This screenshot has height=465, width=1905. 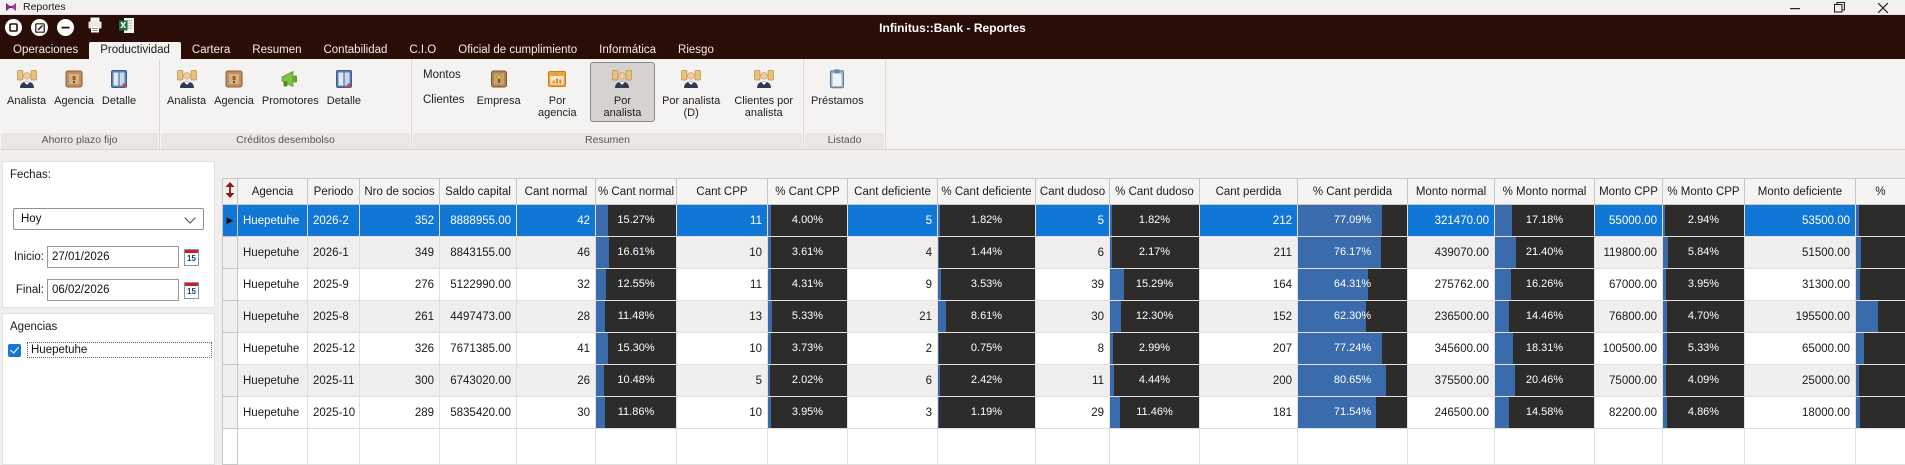 What do you see at coordinates (478, 316) in the screenshot?
I see `cell-saldo-capital: 4497473.00` at bounding box center [478, 316].